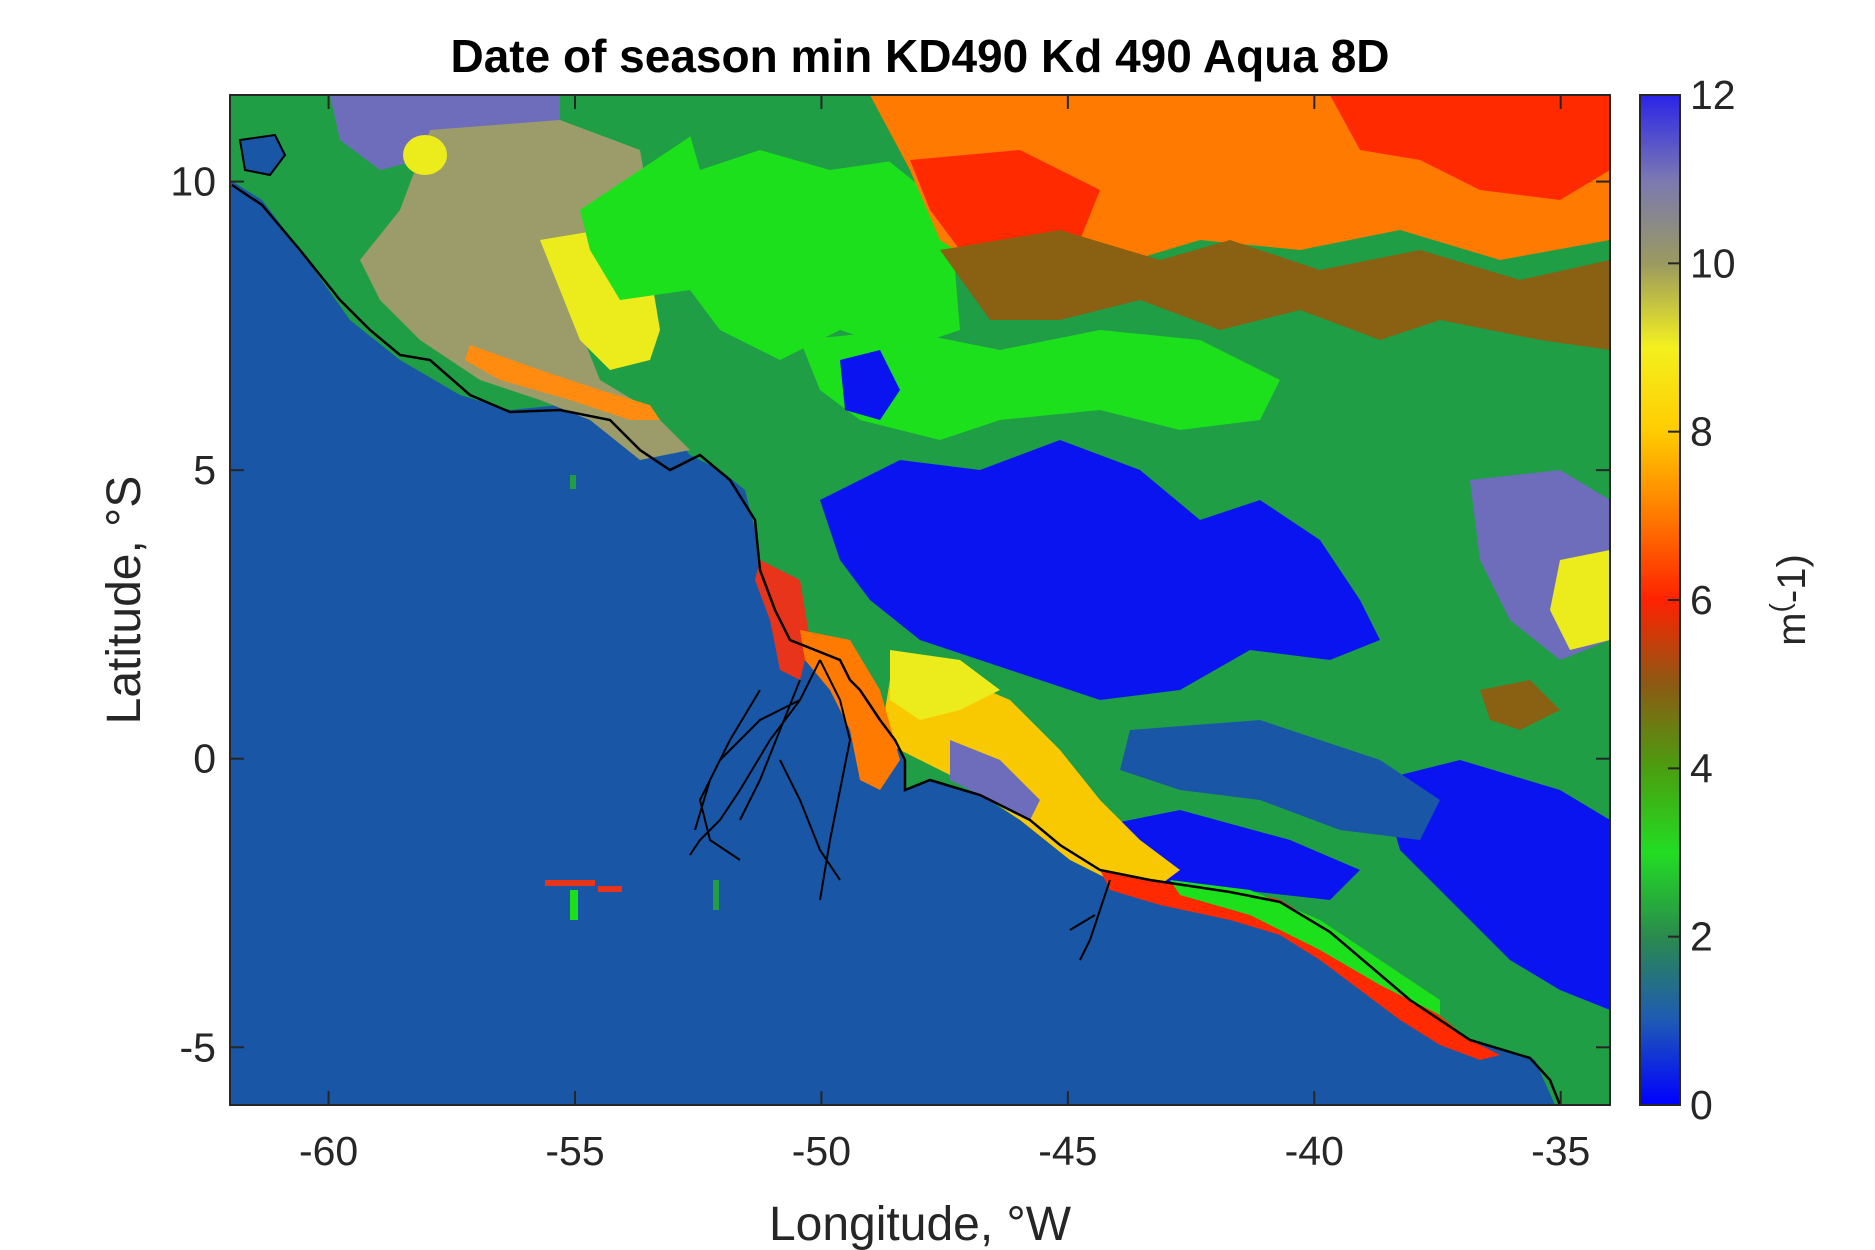  I want to click on amazon-delta-outline, so click(770, 780).